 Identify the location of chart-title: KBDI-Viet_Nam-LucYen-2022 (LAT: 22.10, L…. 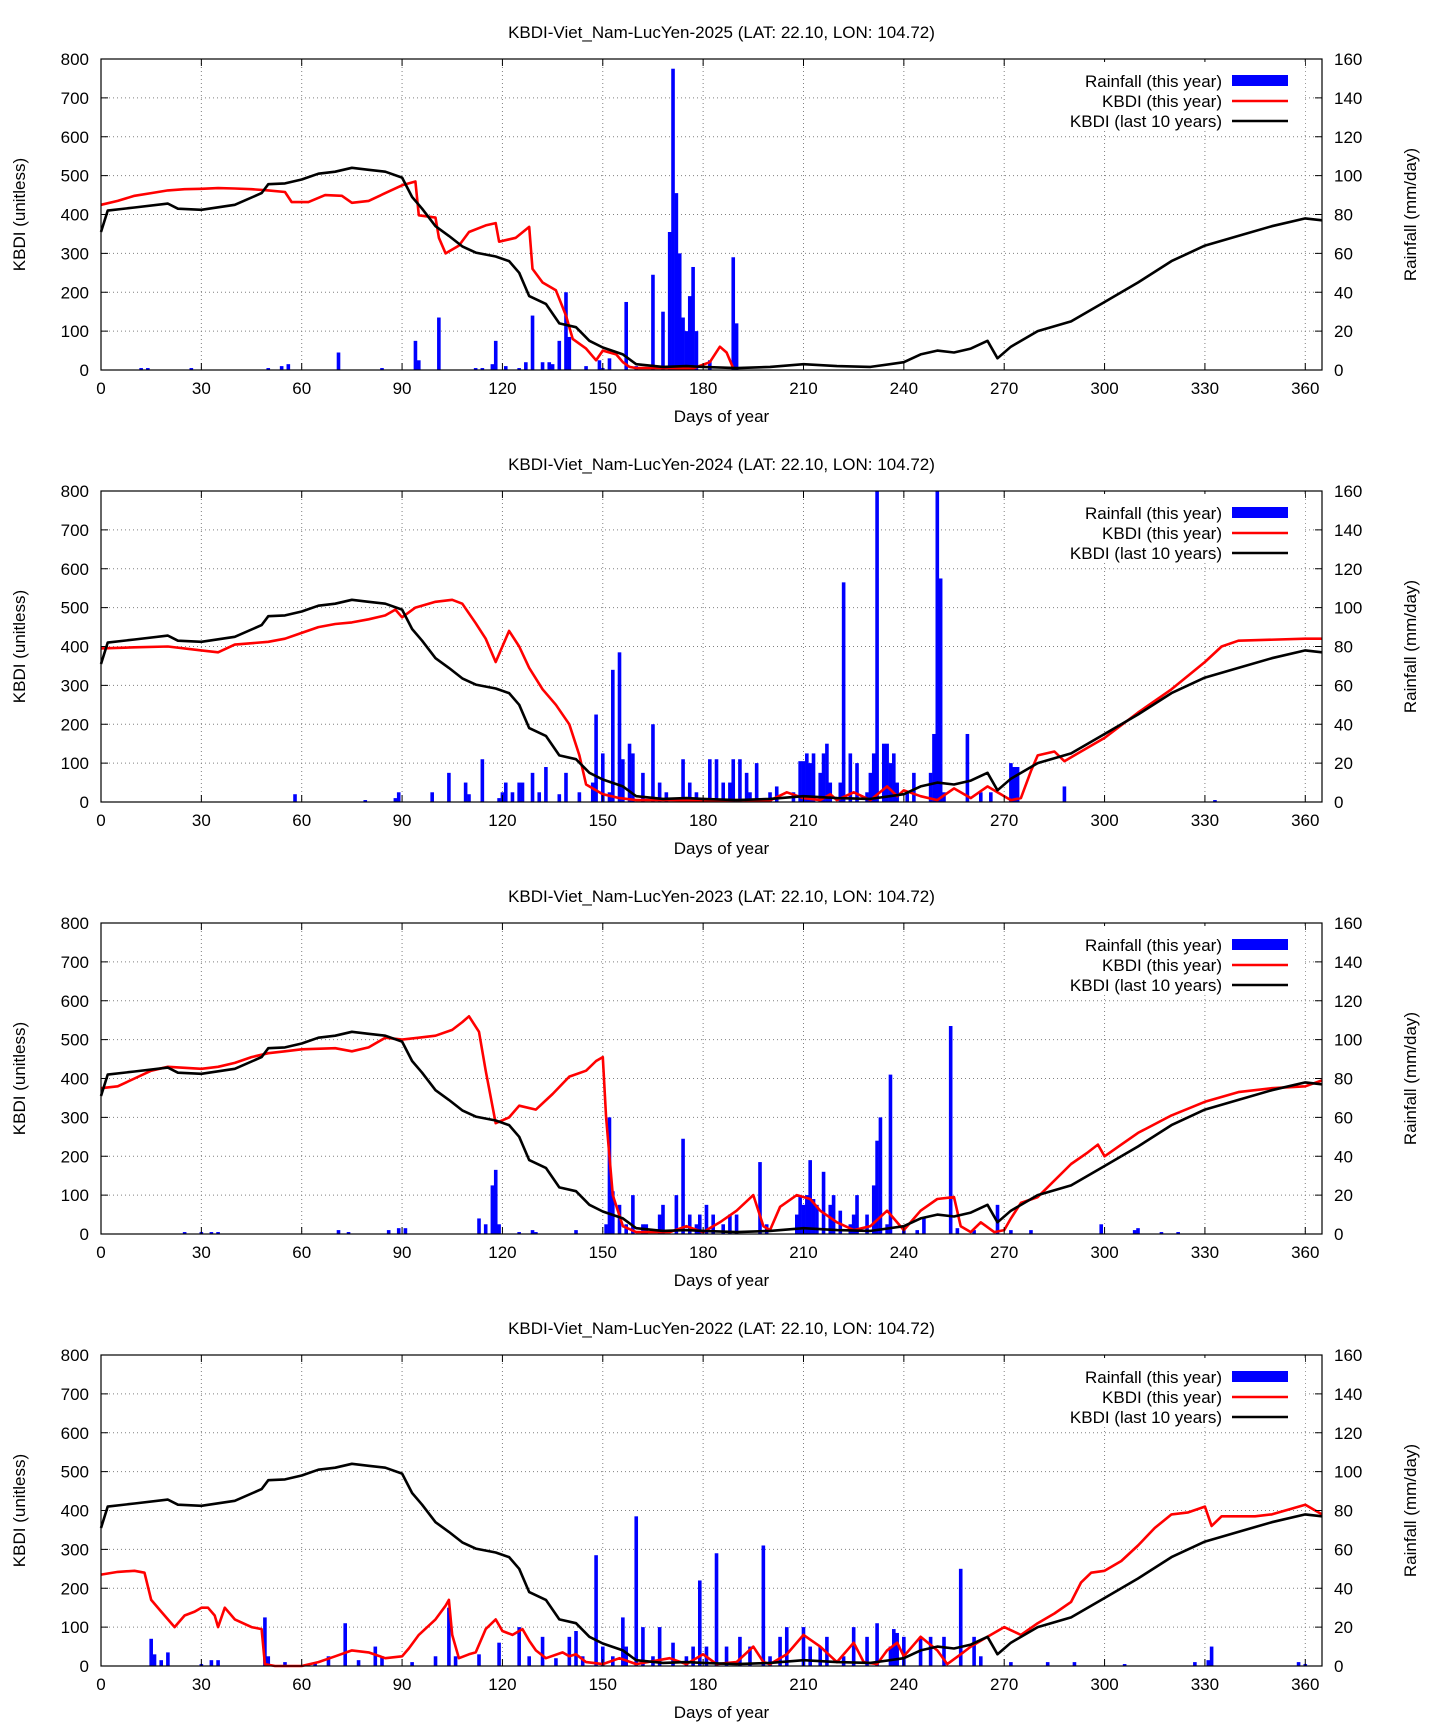
(721, 1328).